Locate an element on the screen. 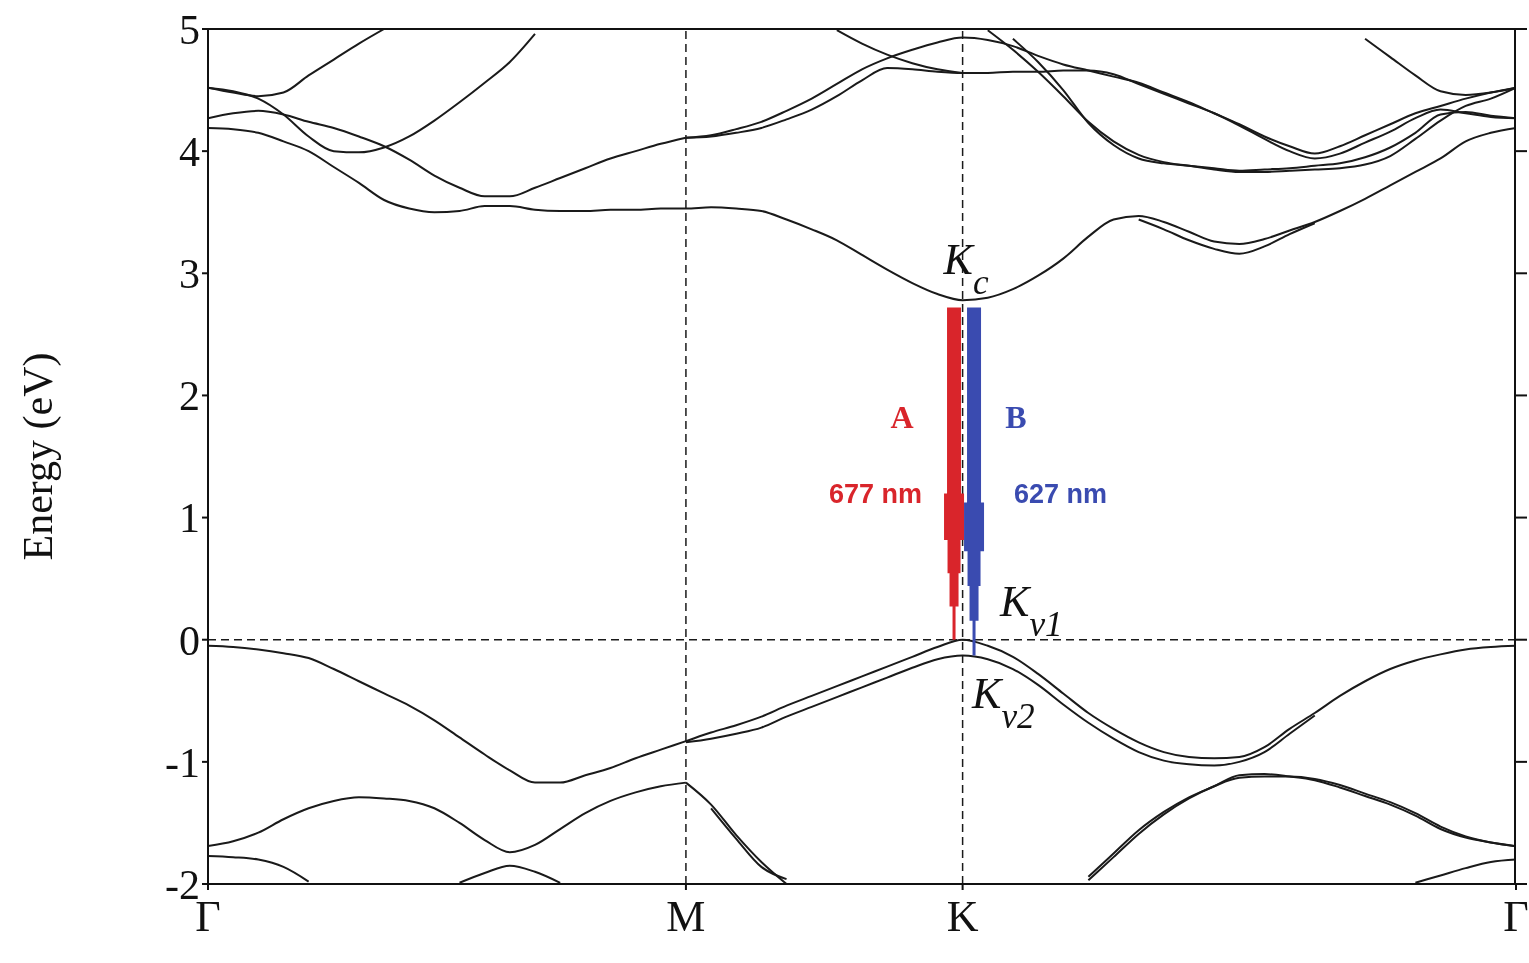 The image size is (1529, 963). y-tick-label: 3 is located at coordinates (189, 274).